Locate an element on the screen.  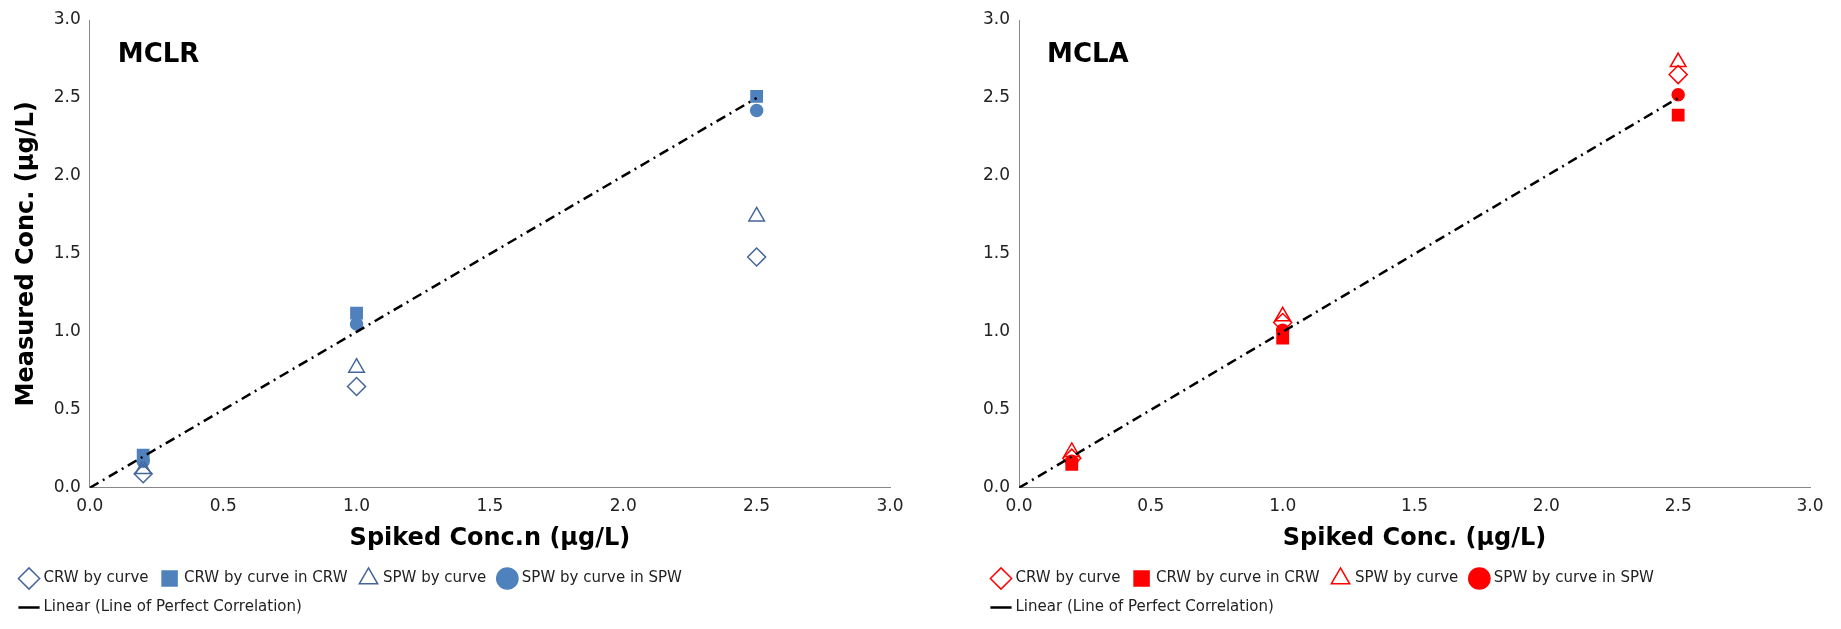
text: MCLR is located at coordinates (158, 52).